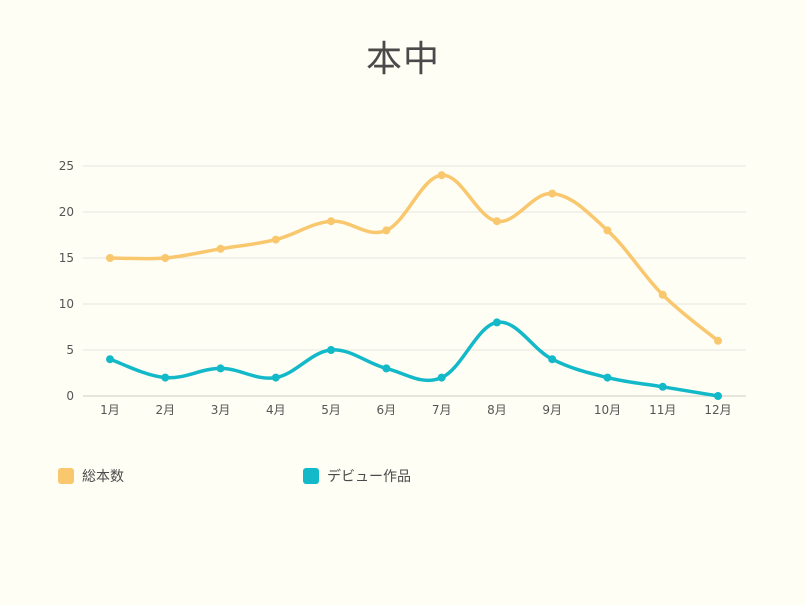 The image size is (806, 605). What do you see at coordinates (276, 410) in the screenshot?
I see `x-tick-label: 4月` at bounding box center [276, 410].